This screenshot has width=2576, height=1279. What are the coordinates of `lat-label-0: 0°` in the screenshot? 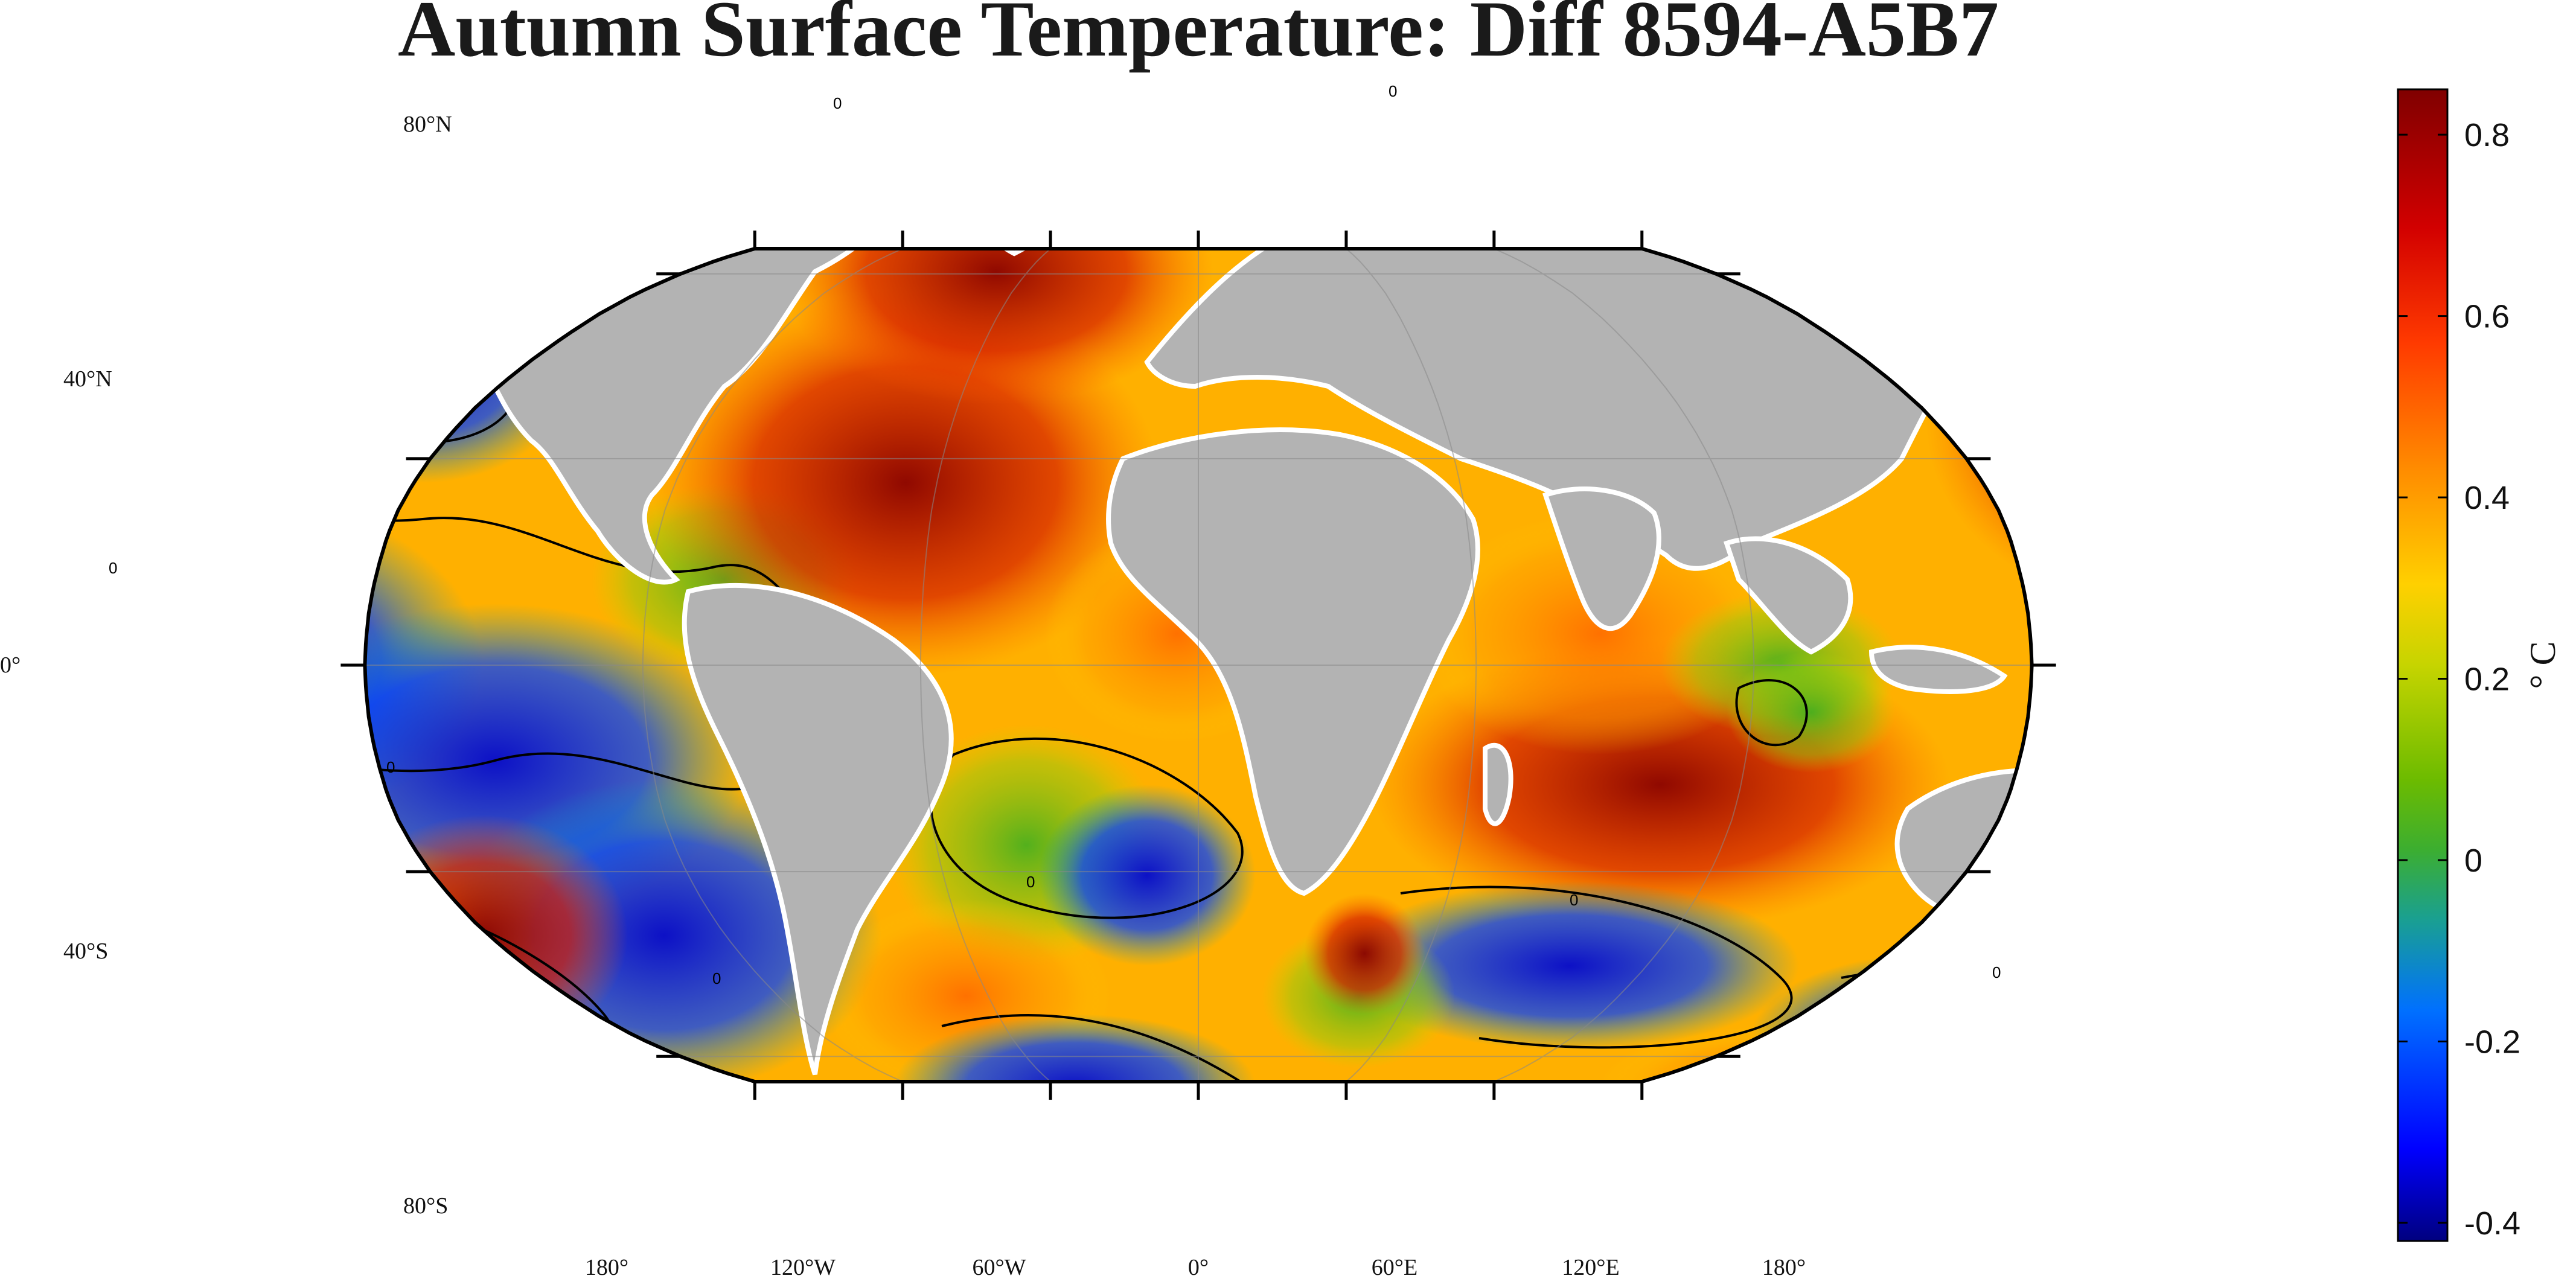 It's located at (11, 665).